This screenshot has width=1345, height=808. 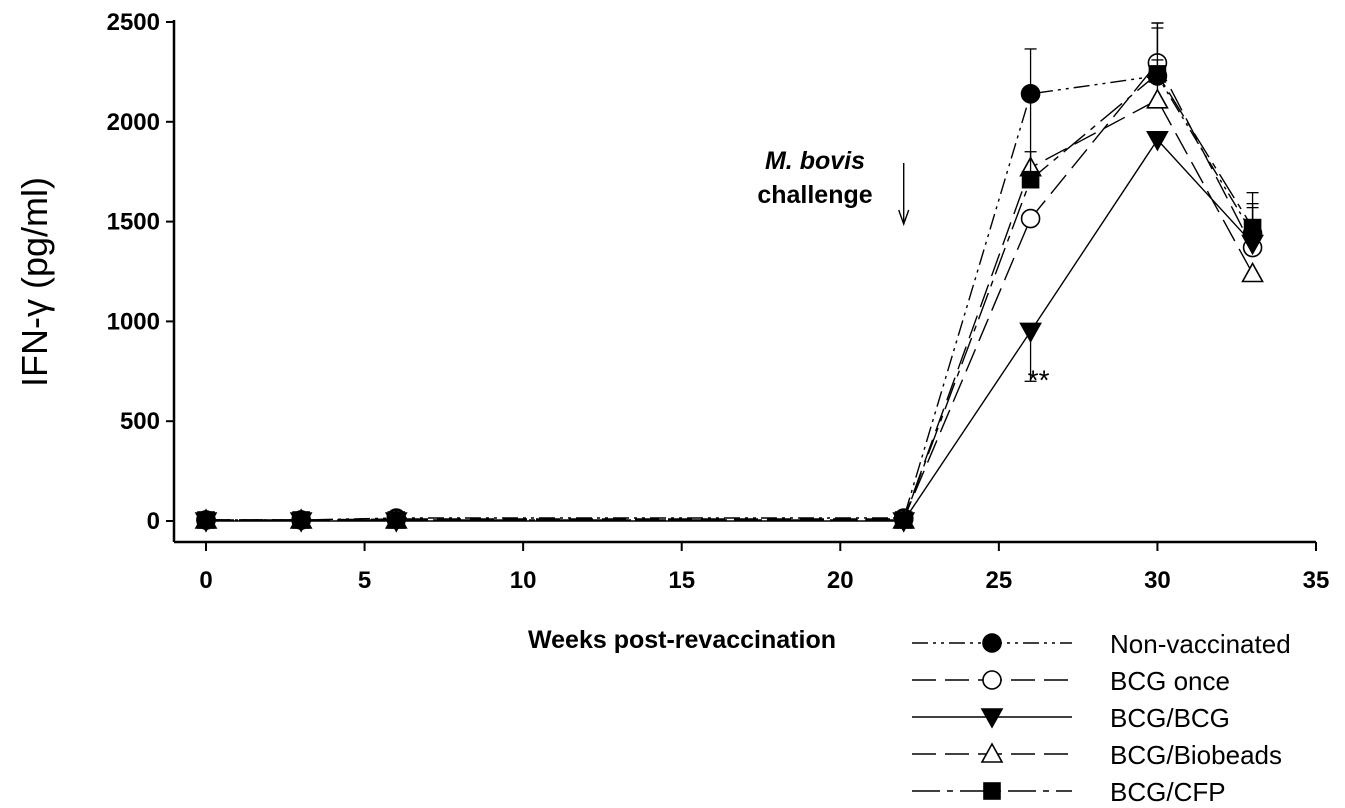 I want to click on x-tick-label: 30, so click(x=1157, y=580).